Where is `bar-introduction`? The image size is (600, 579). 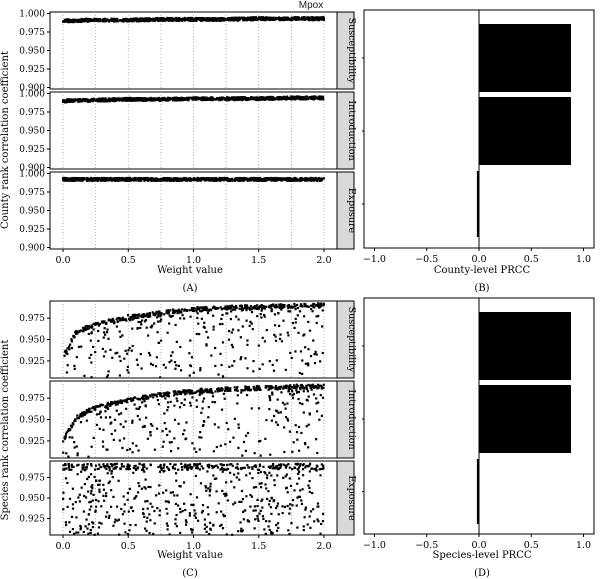
bar-introduction is located at coordinates (525, 131).